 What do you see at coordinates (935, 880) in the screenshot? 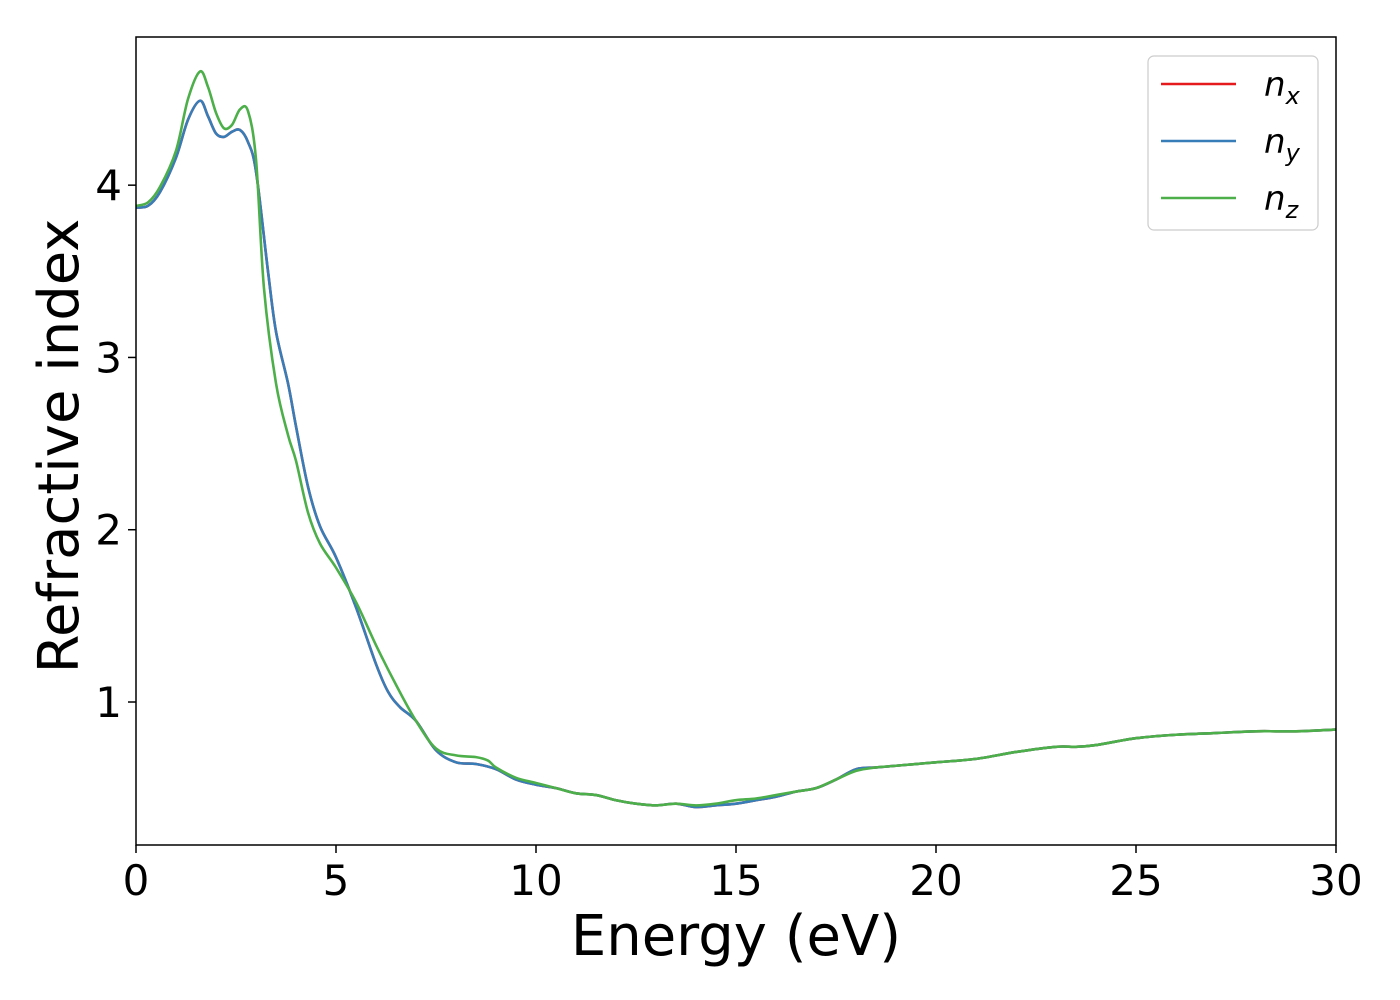
I see `x-tick-label: 20` at bounding box center [935, 880].